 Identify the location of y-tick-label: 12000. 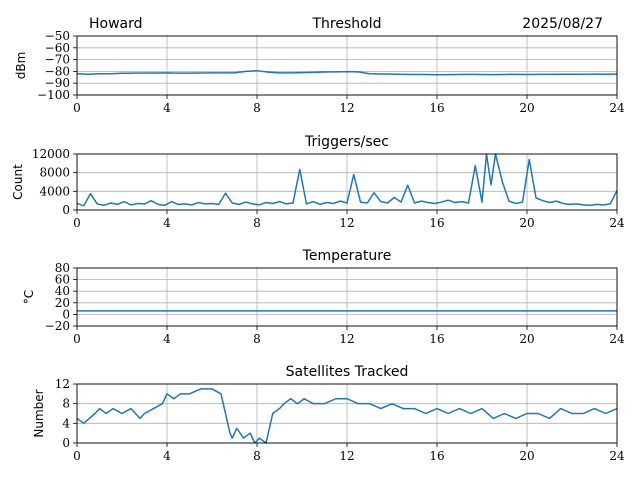
(51, 154).